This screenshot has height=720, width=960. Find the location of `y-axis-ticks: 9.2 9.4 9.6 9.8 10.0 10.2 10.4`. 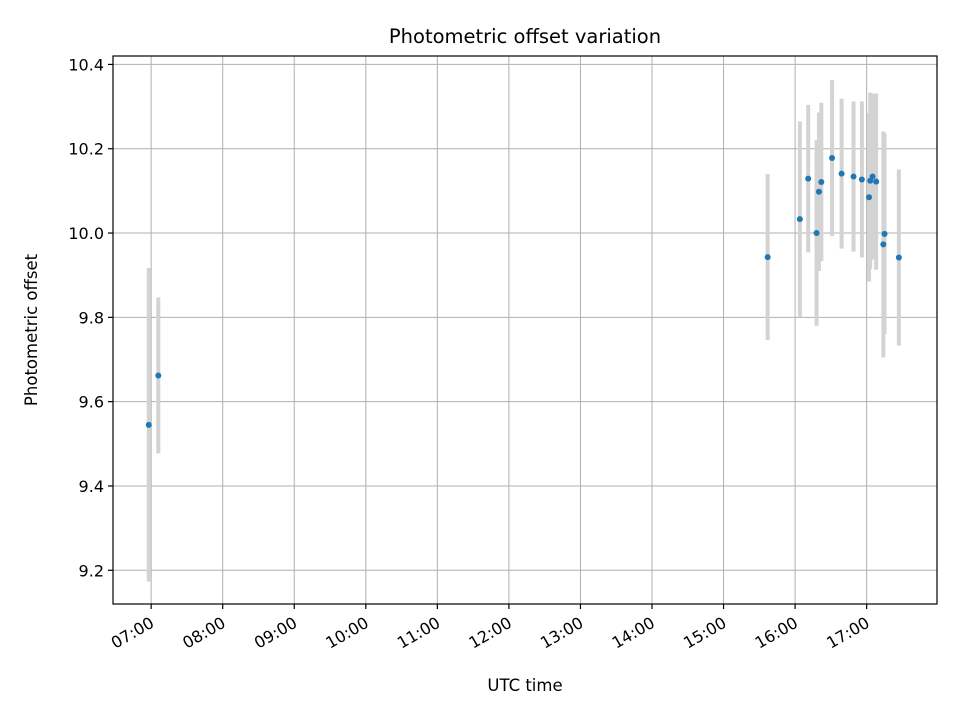

y-axis-ticks: 9.2 9.4 9.6 9.8 10.0 10.2 10.4 is located at coordinates (90, 317).